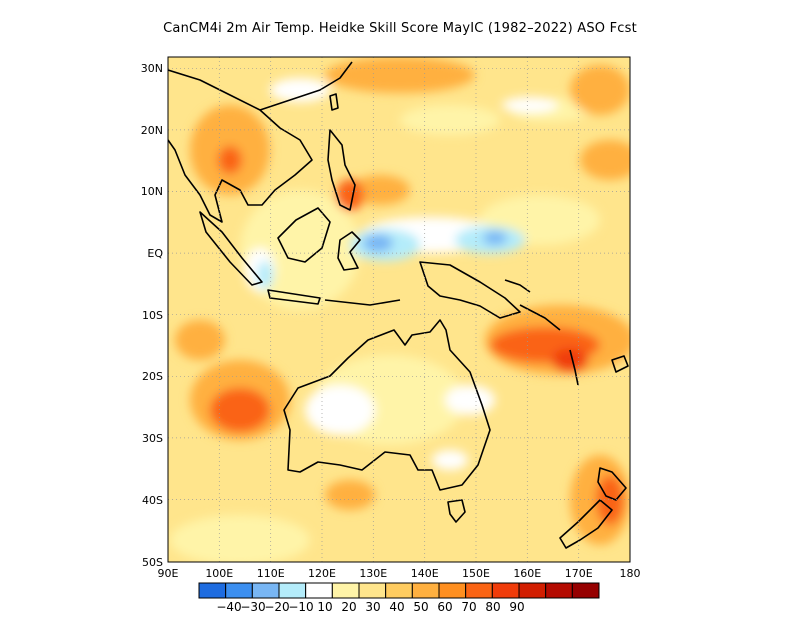 This screenshot has height=618, width=800. I want to click on x-tick-label: 110E, so click(271, 573).